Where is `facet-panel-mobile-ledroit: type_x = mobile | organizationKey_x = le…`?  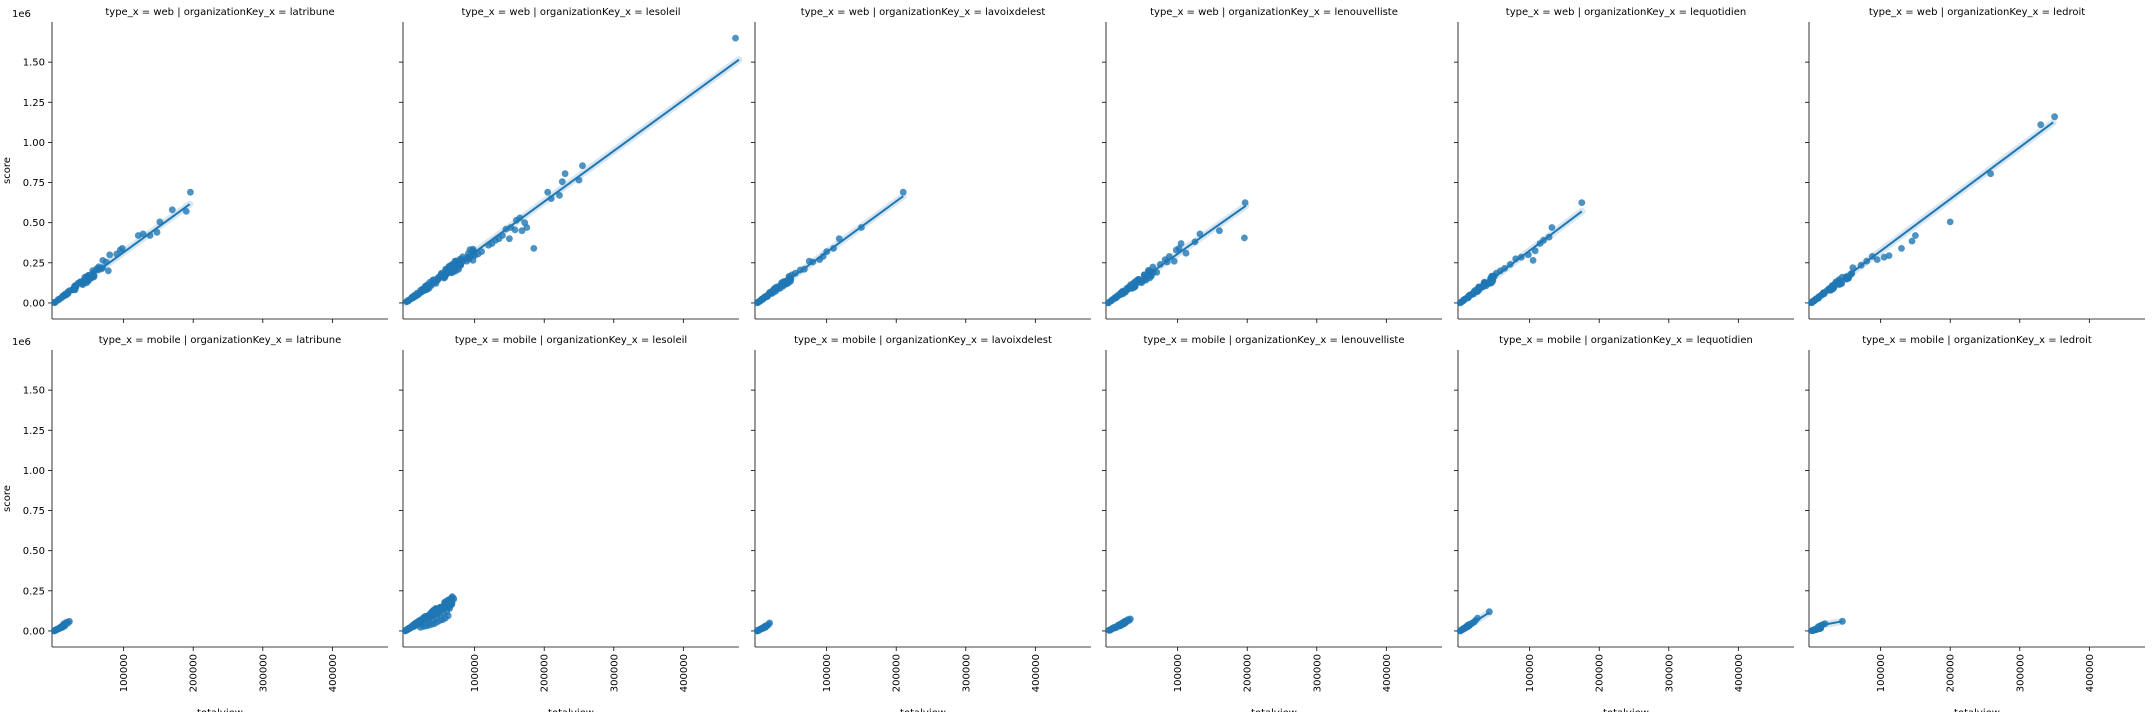 facet-panel-mobile-ledroit: type_x = mobile | organizationKey_x = le… is located at coordinates (1975, 523).